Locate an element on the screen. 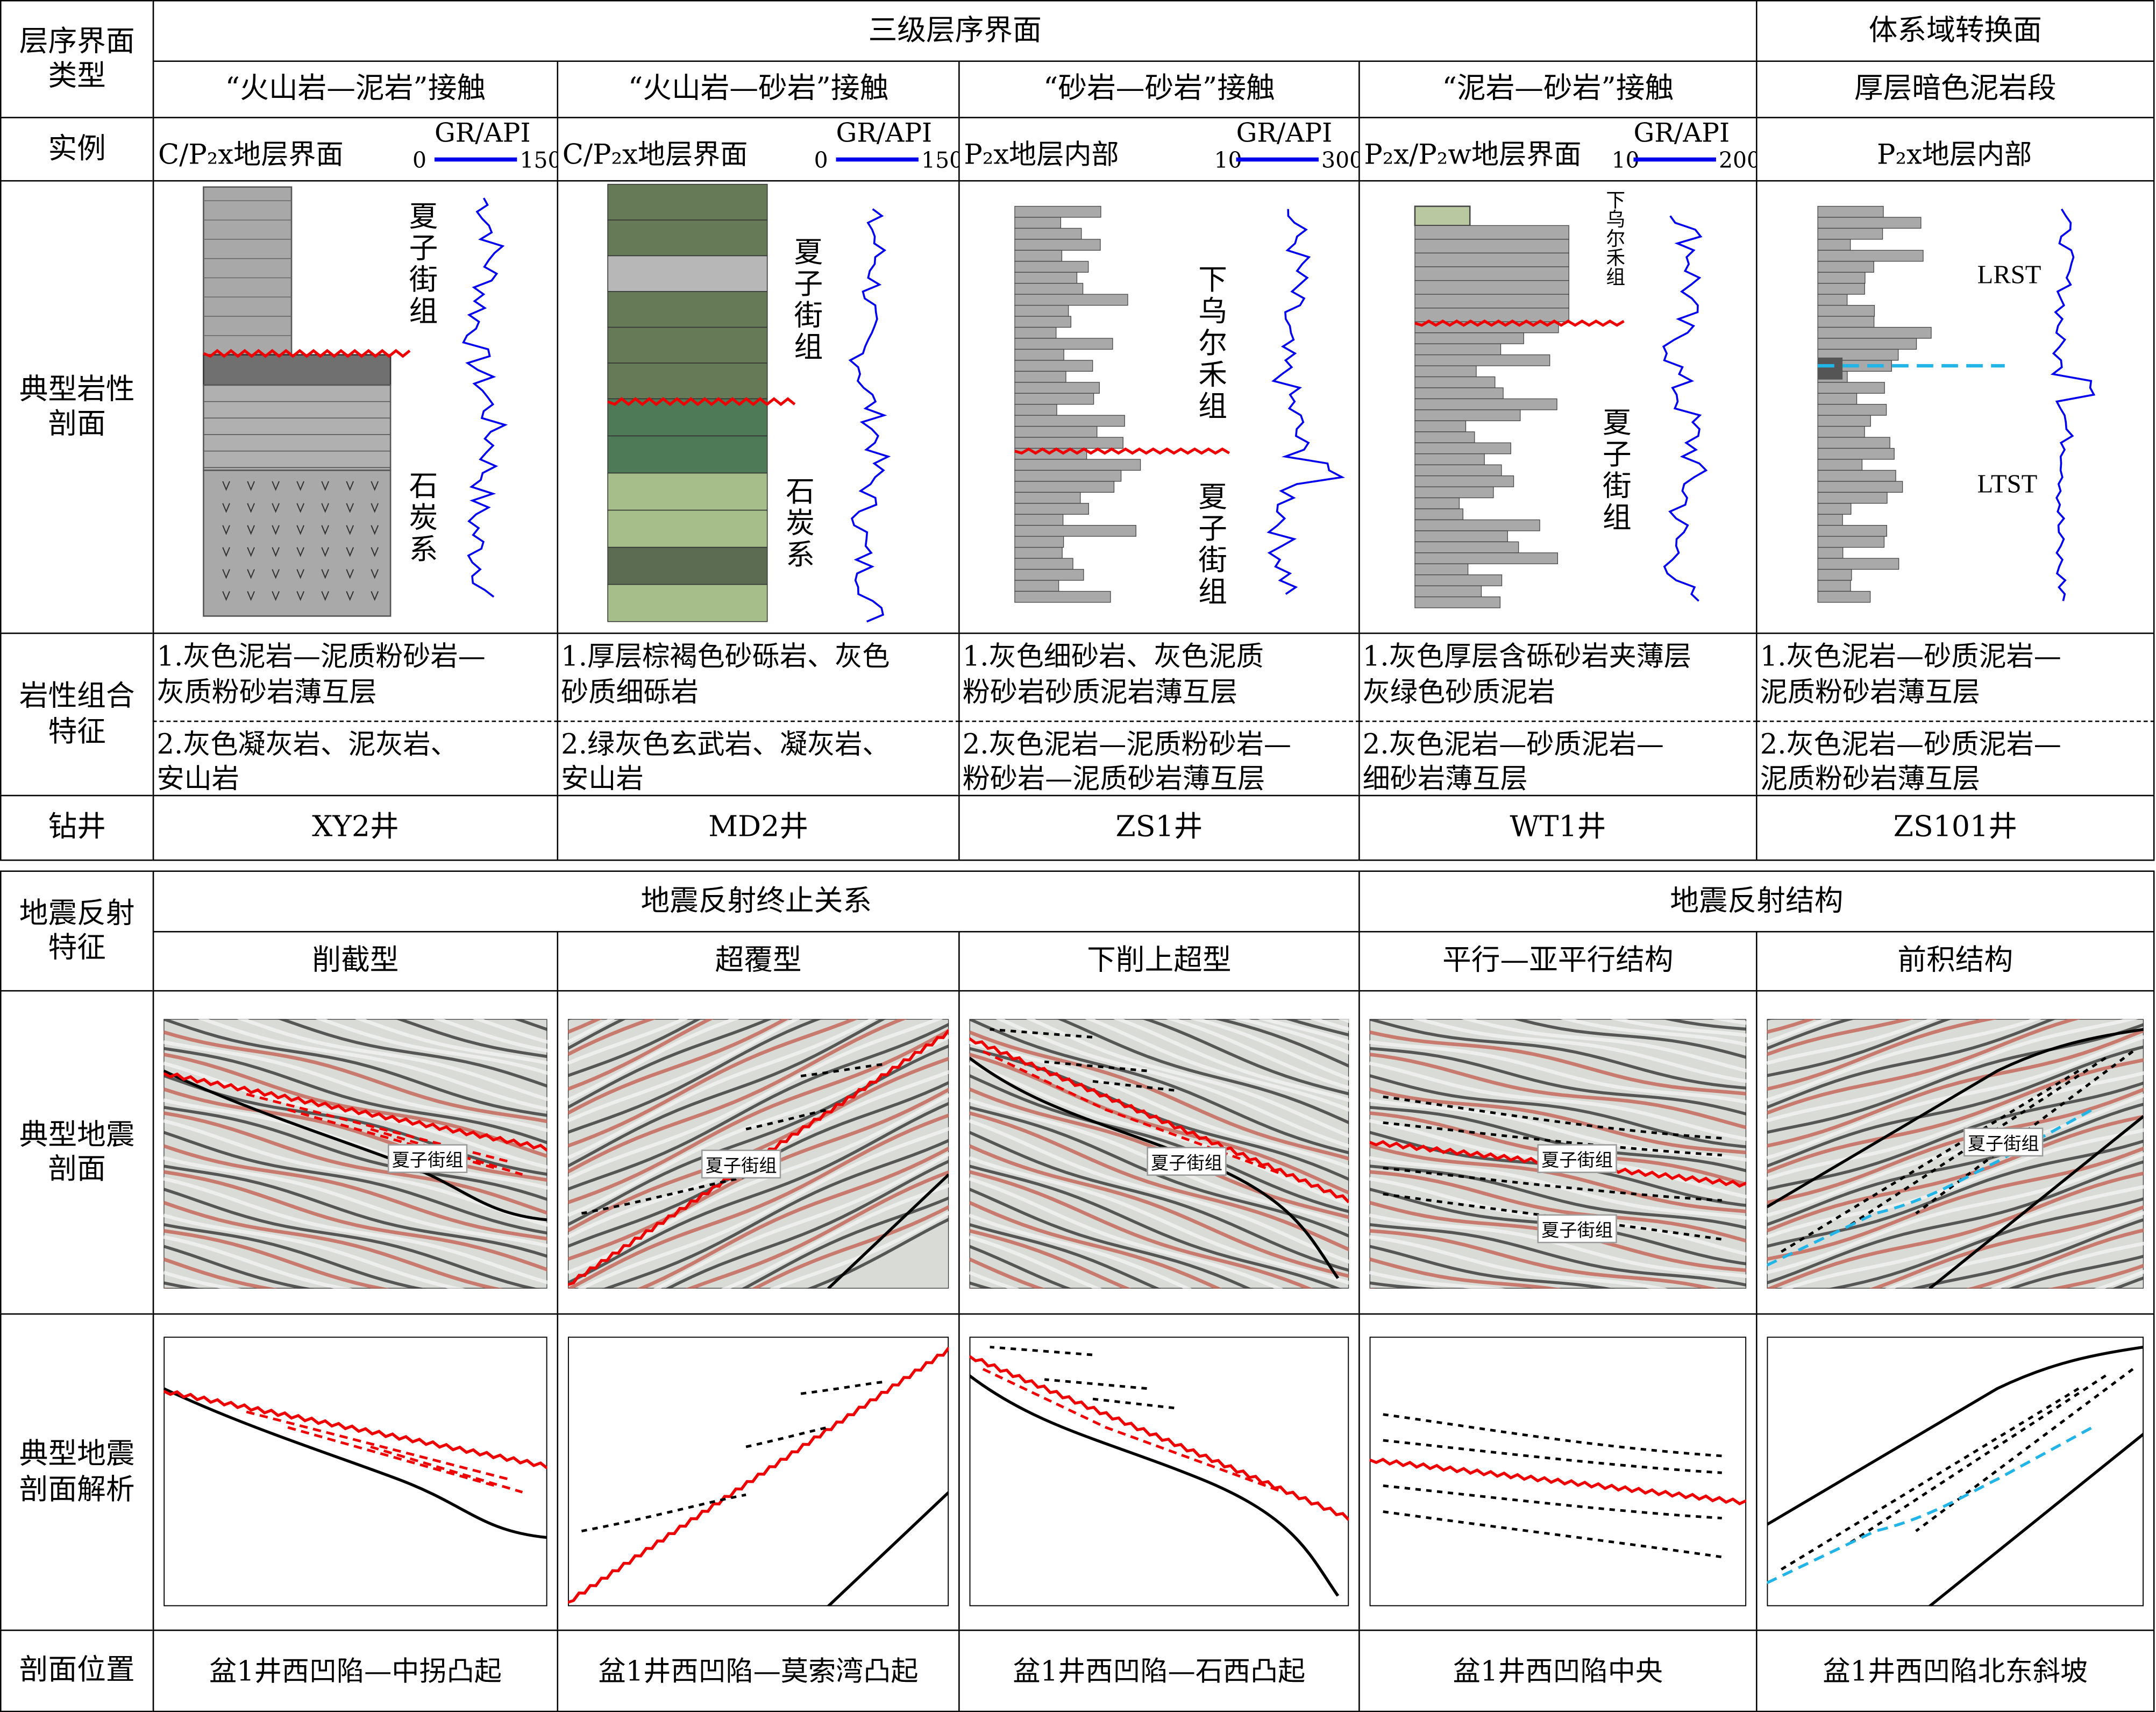 This screenshot has height=1712, width=2156. interp-frame is located at coordinates (355, 1472).